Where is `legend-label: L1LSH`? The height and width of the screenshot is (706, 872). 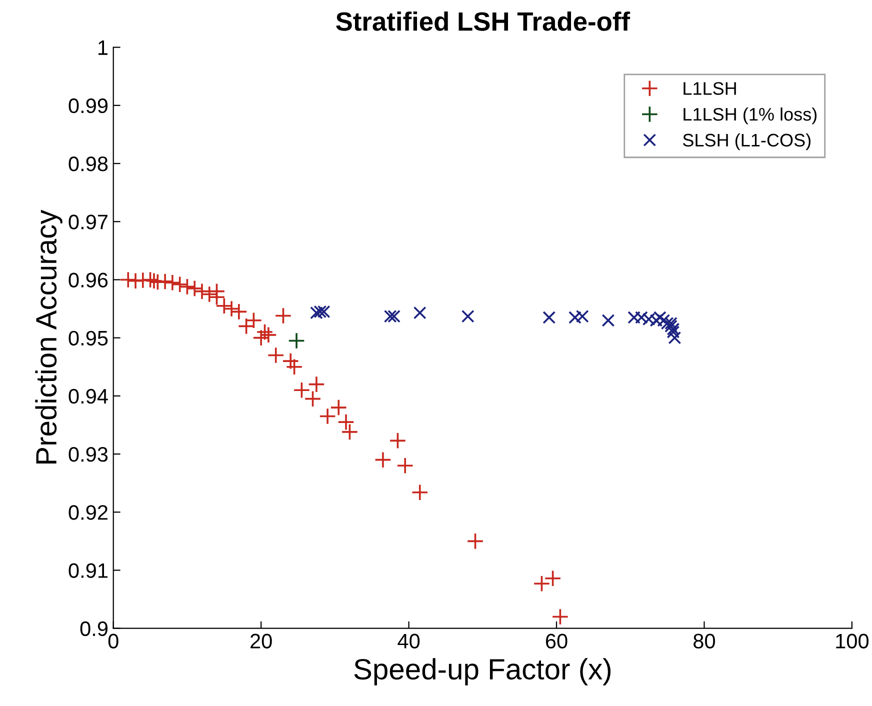 legend-label: L1LSH is located at coordinates (710, 88).